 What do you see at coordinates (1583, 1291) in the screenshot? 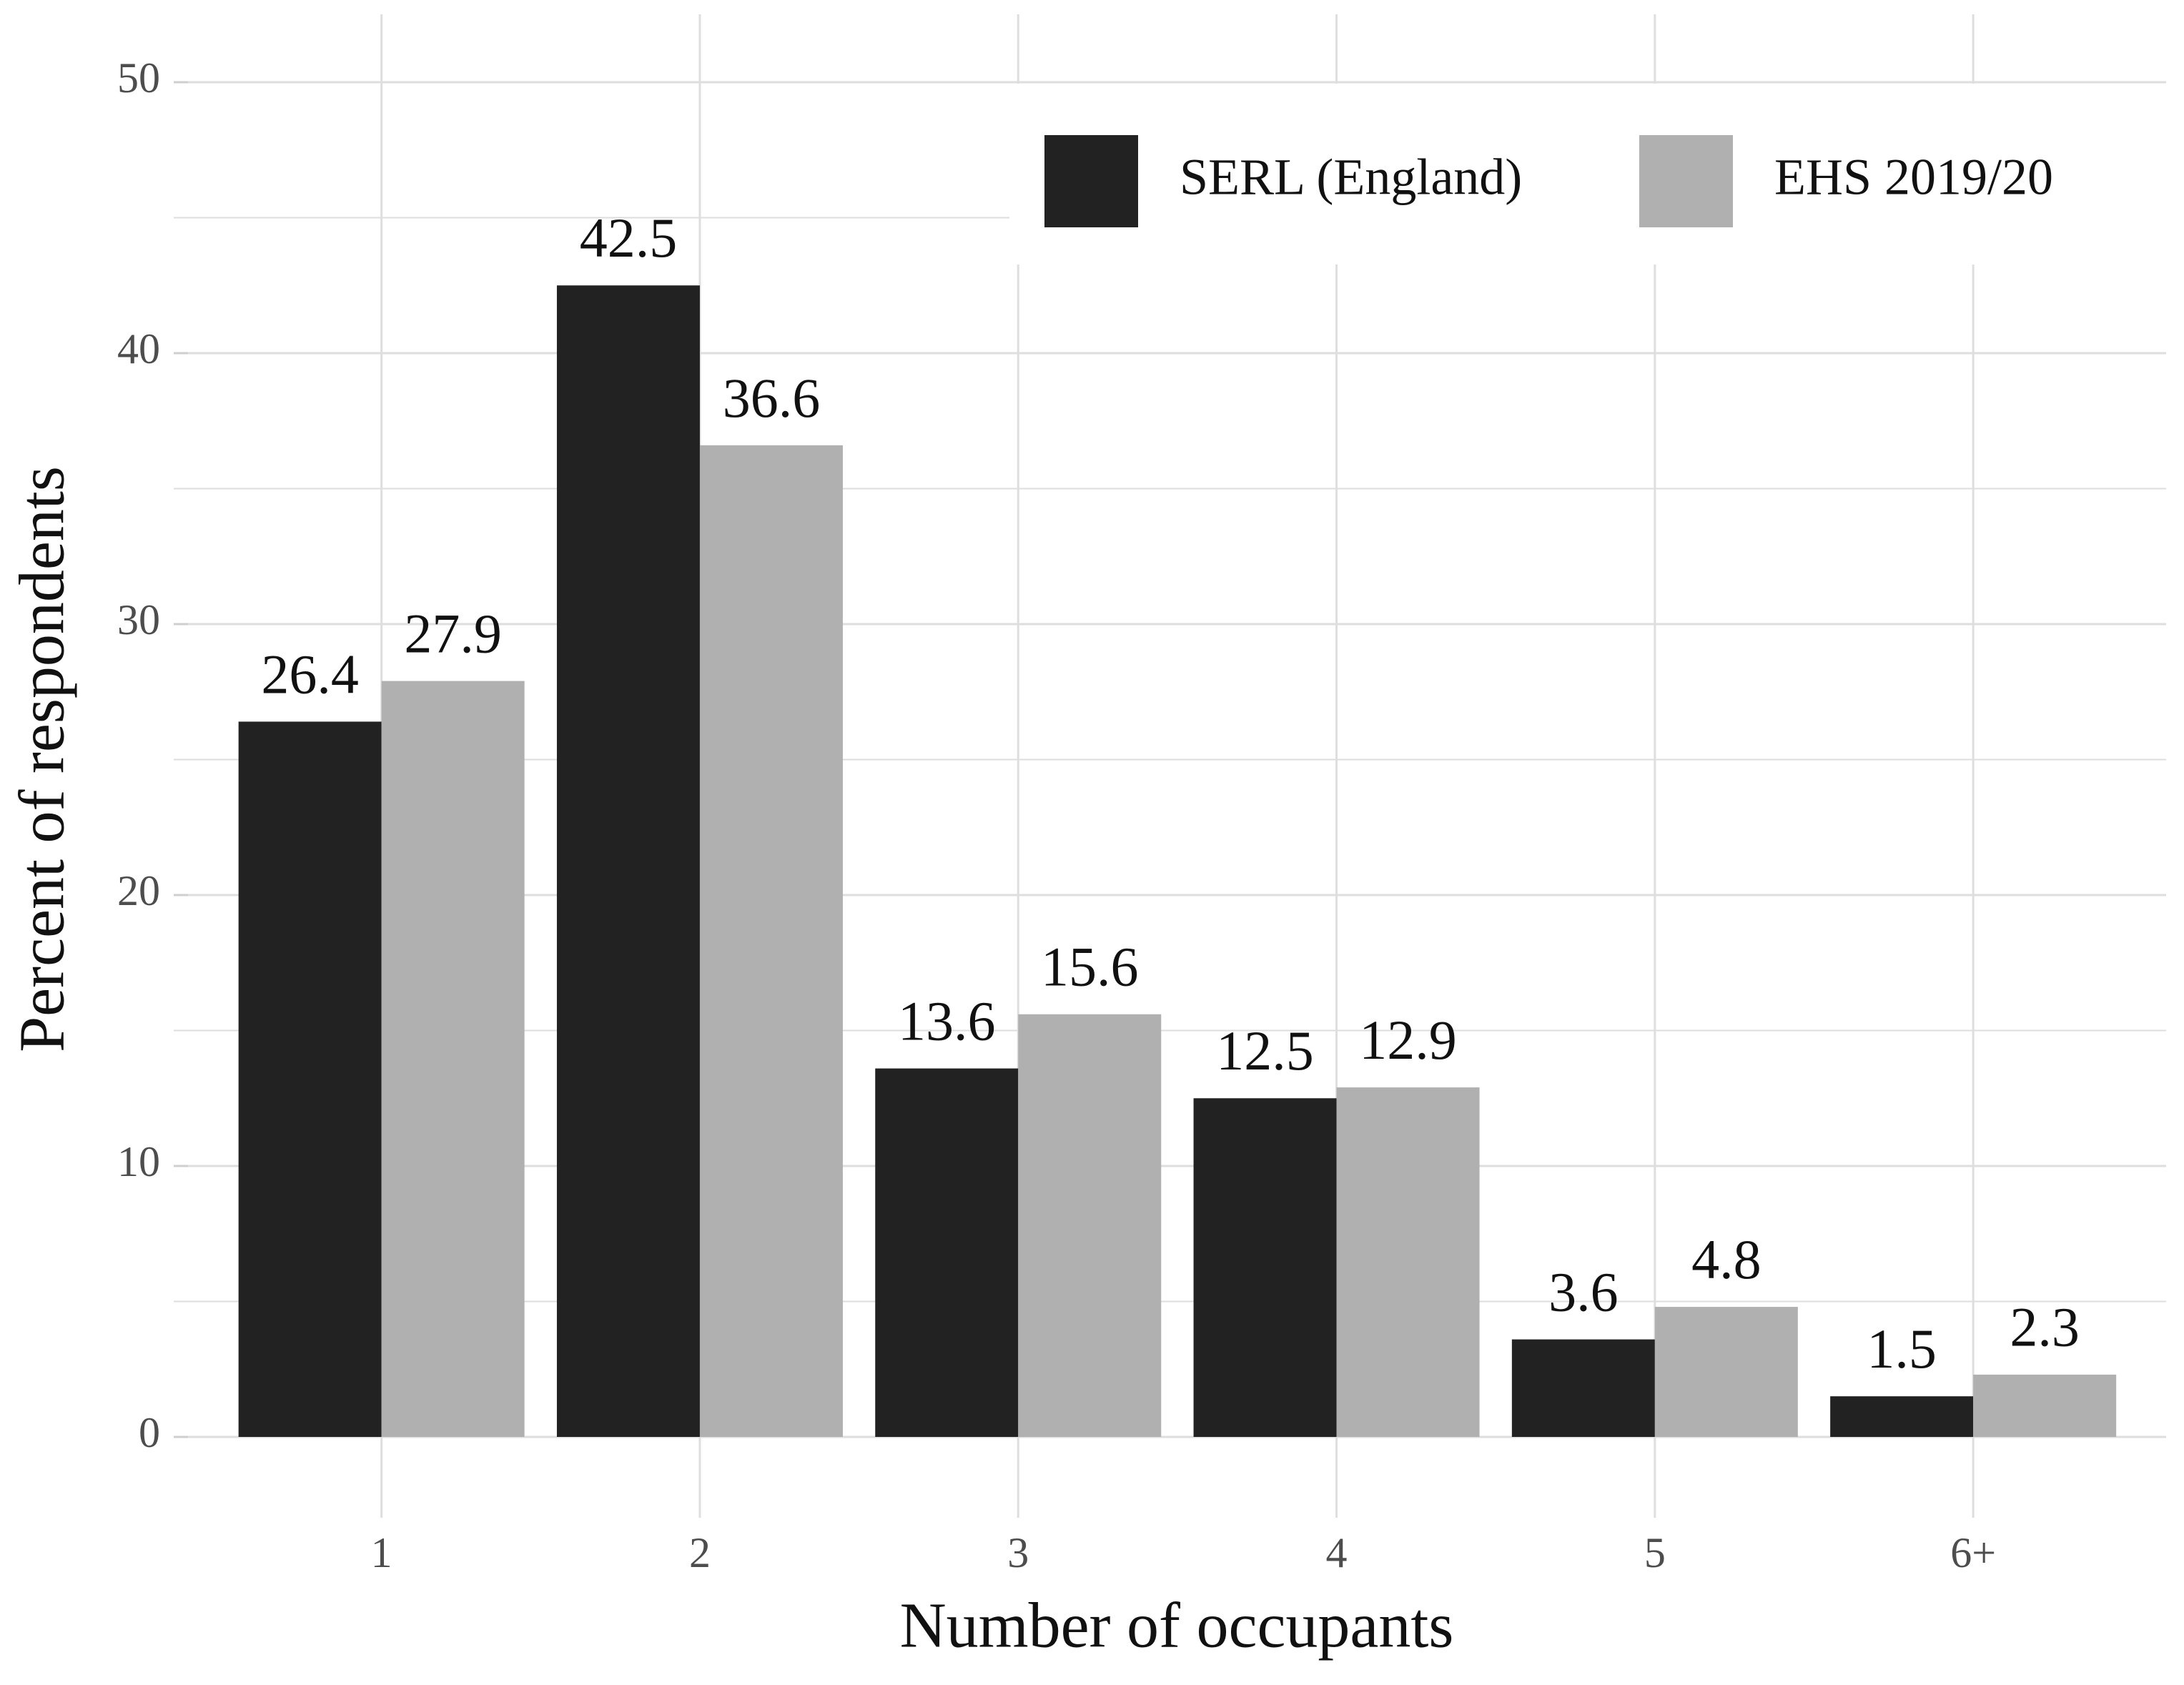
I see `value-label: 3.6` at bounding box center [1583, 1291].